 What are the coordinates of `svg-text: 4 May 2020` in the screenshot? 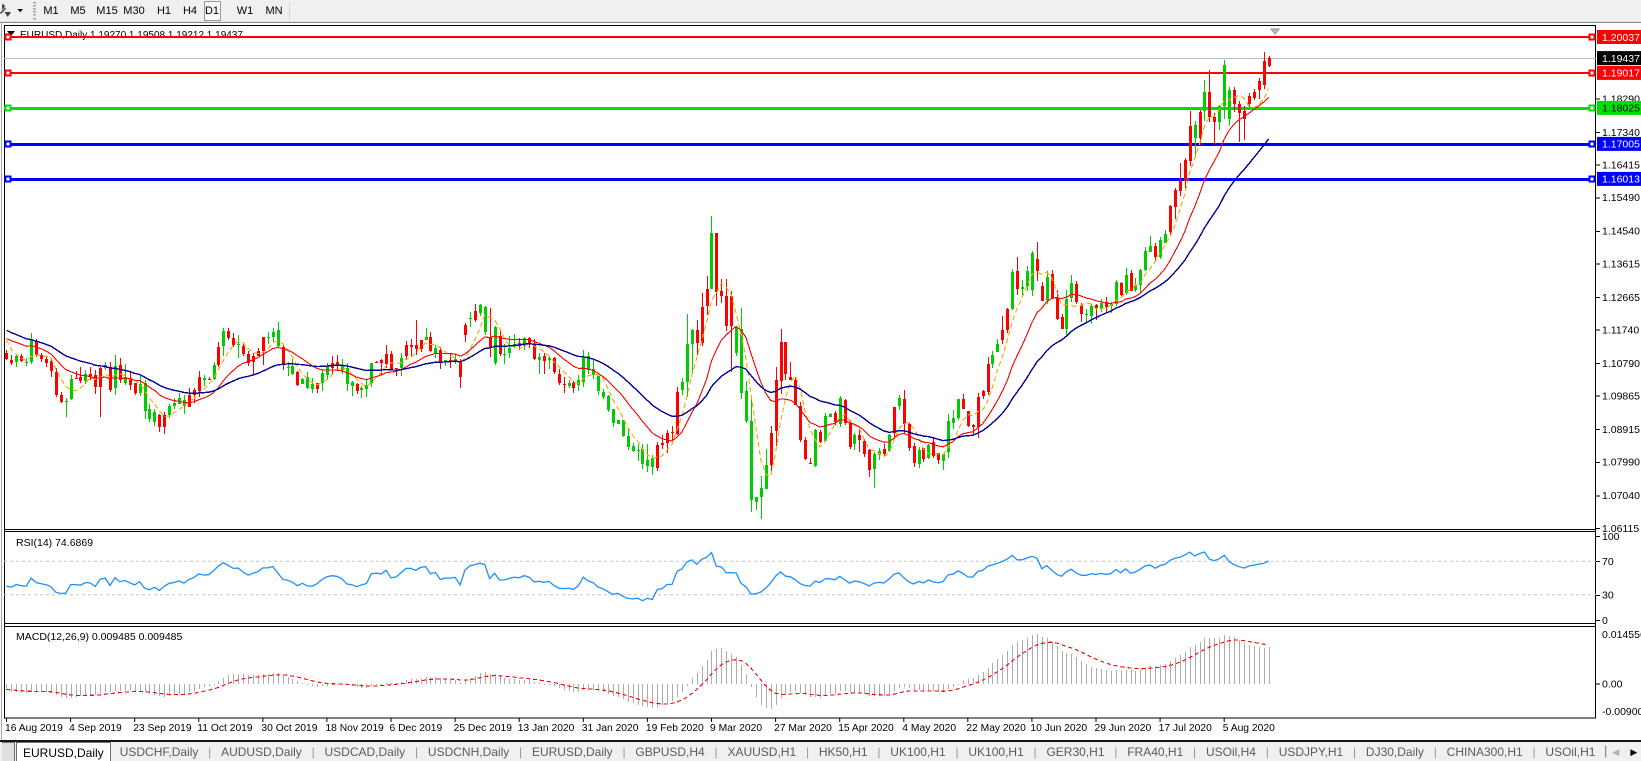 It's located at (929, 728).